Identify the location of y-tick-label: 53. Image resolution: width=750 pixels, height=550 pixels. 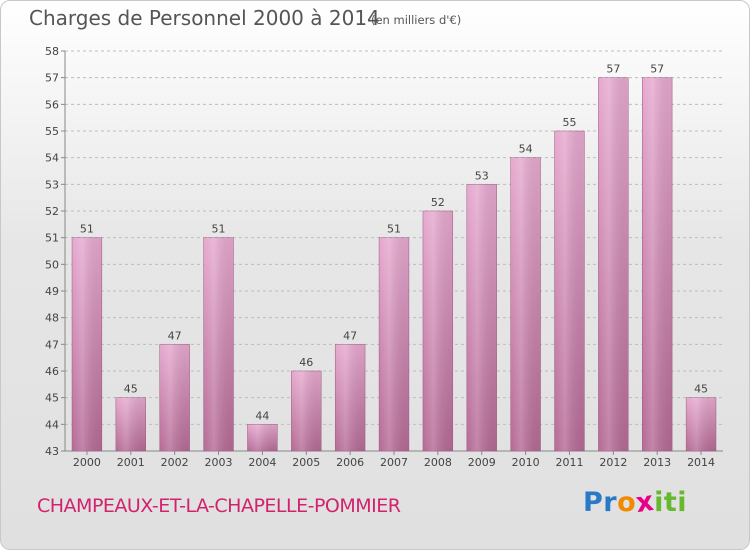
(52, 184).